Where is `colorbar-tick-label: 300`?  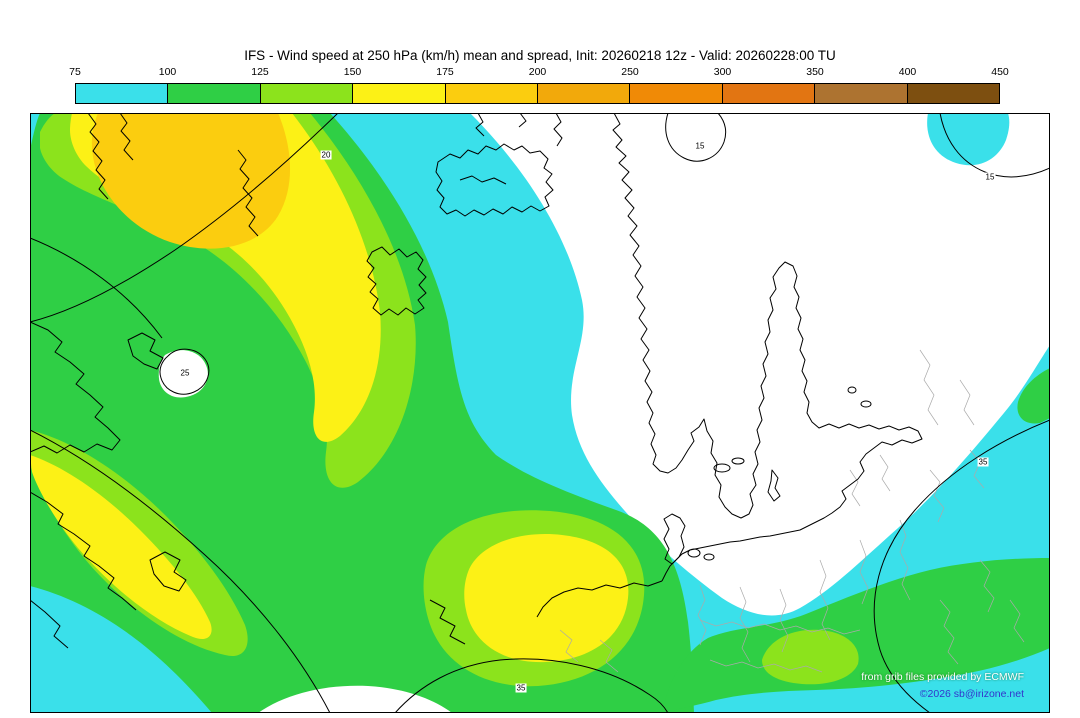
colorbar-tick-label: 300 is located at coordinates (722, 72).